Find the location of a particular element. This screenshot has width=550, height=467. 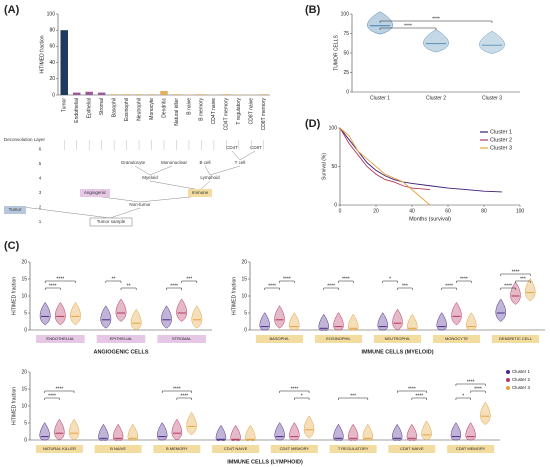

significance-label: *** is located at coordinates (405, 286).